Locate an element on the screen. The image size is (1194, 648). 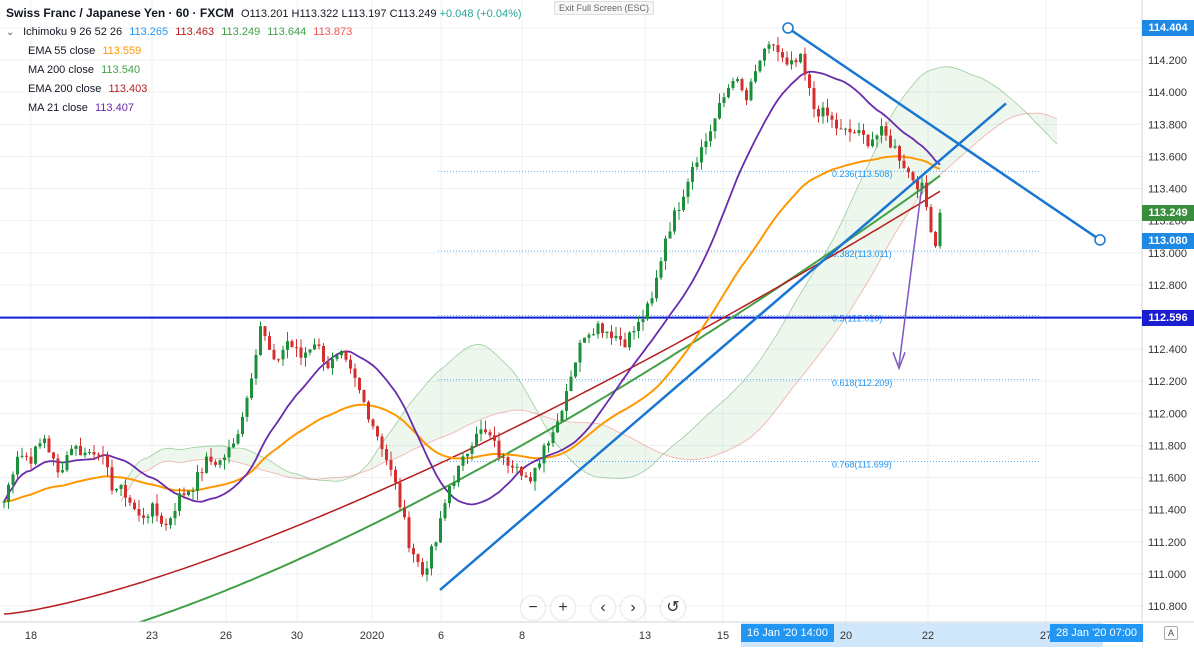
ema200-row: EMA 200 close 113.403 is located at coordinates (264, 89).